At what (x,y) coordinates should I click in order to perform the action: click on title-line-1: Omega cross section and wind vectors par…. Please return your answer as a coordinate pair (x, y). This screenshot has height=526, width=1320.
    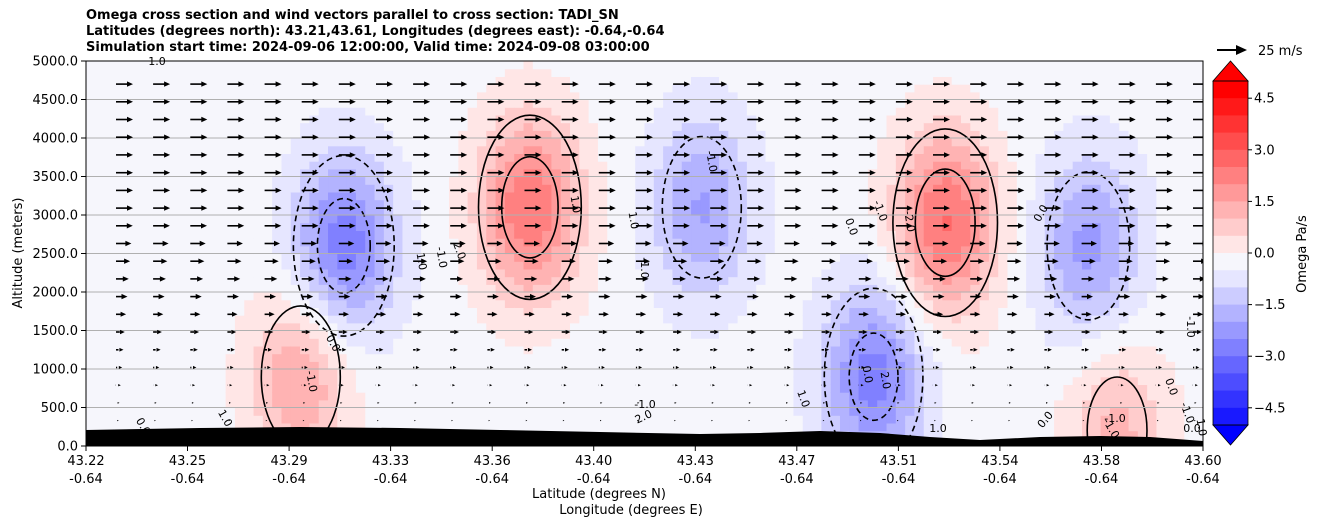
    Looking at the image, I should click on (352, 15).